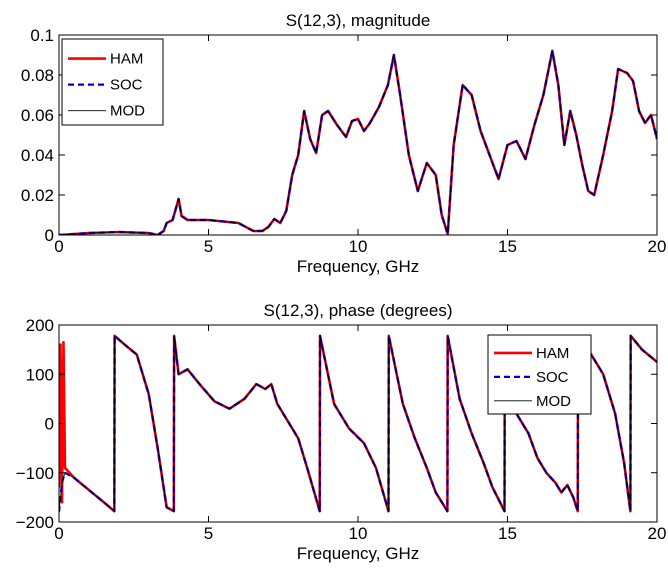  Describe the element at coordinates (37, 115) in the screenshot. I see `y-tick-label: 0.06` at that location.